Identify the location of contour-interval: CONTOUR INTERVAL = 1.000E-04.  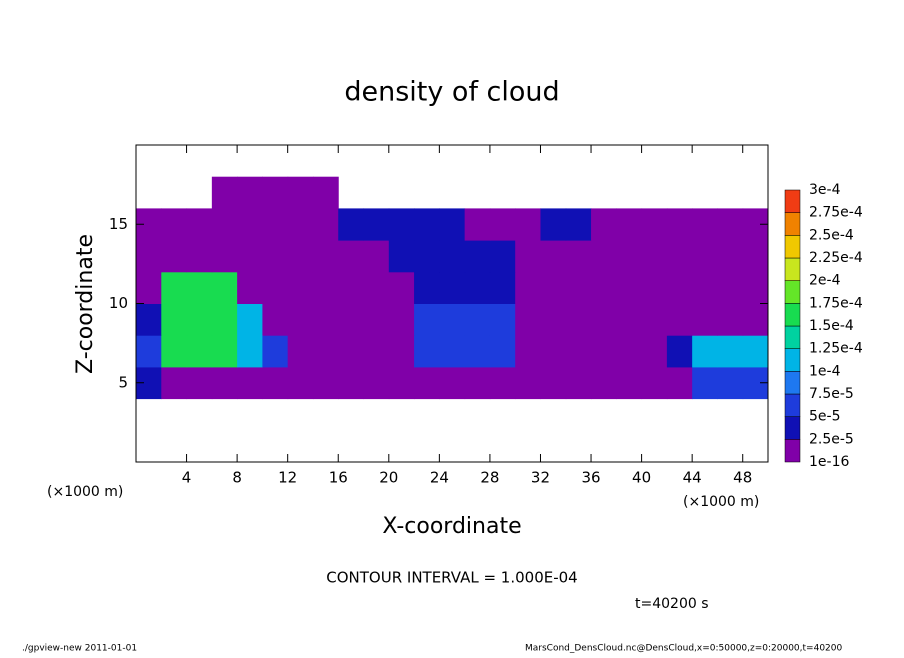
(451, 578).